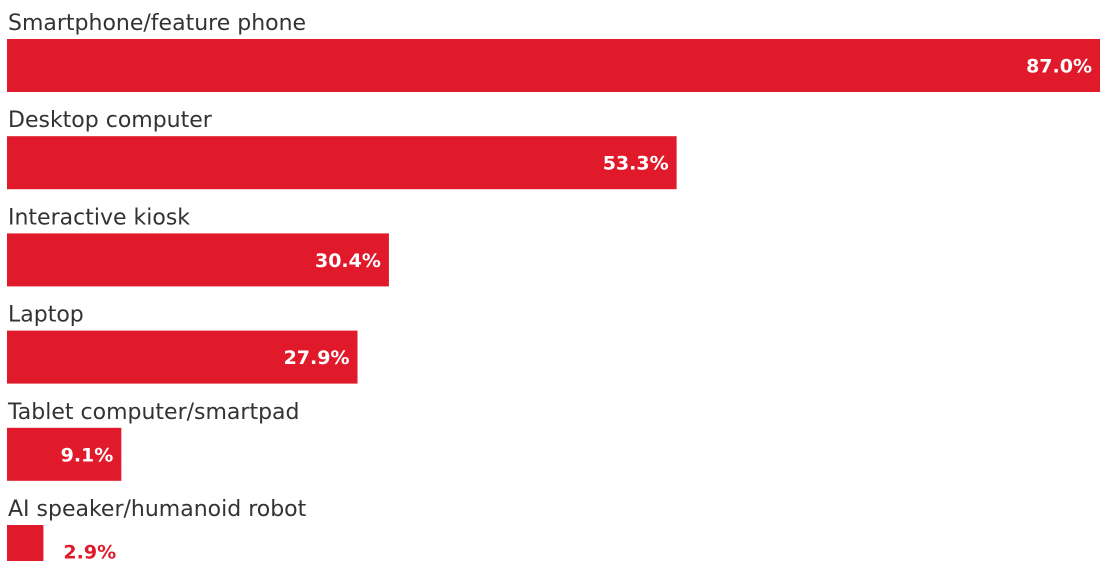  What do you see at coordinates (317, 358) in the screenshot?
I see `value-label-laptop: 27.9%` at bounding box center [317, 358].